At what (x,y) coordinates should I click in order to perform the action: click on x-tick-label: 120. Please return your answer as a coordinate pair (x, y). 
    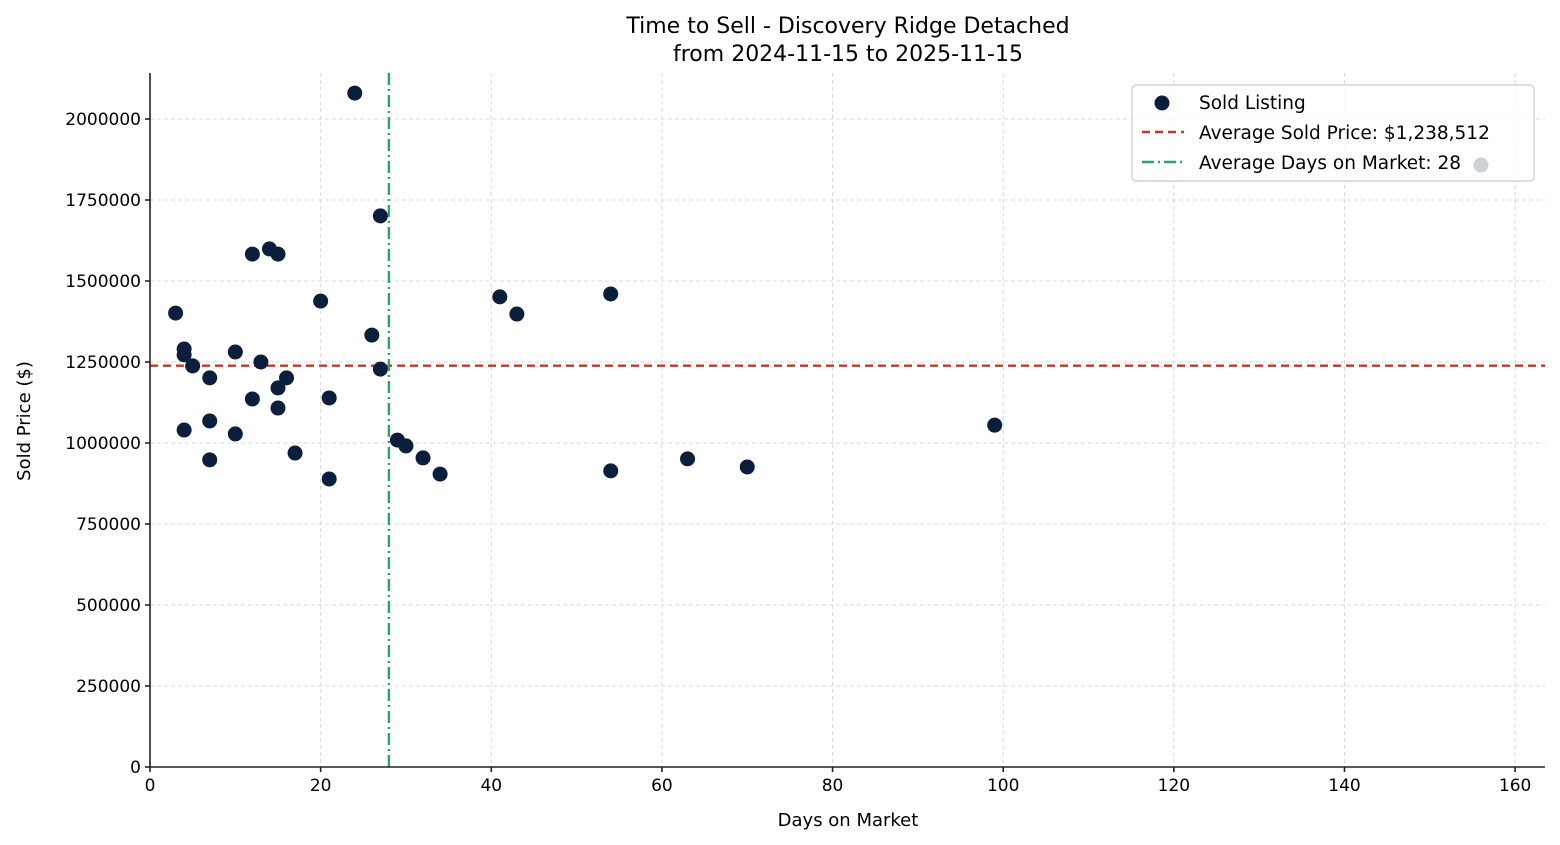
    Looking at the image, I should click on (1174, 786).